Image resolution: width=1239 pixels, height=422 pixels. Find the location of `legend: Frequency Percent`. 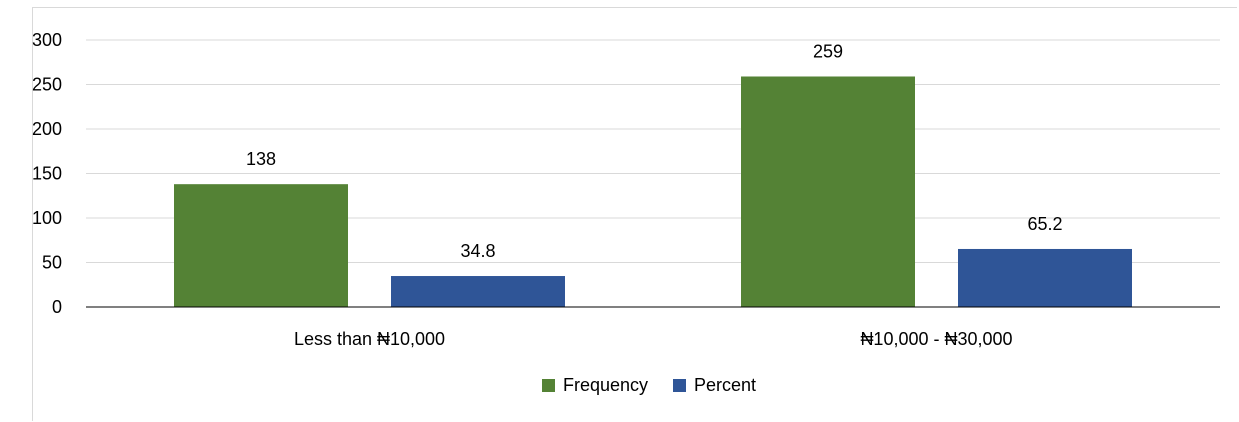

legend: Frequency Percent is located at coordinates (649, 385).